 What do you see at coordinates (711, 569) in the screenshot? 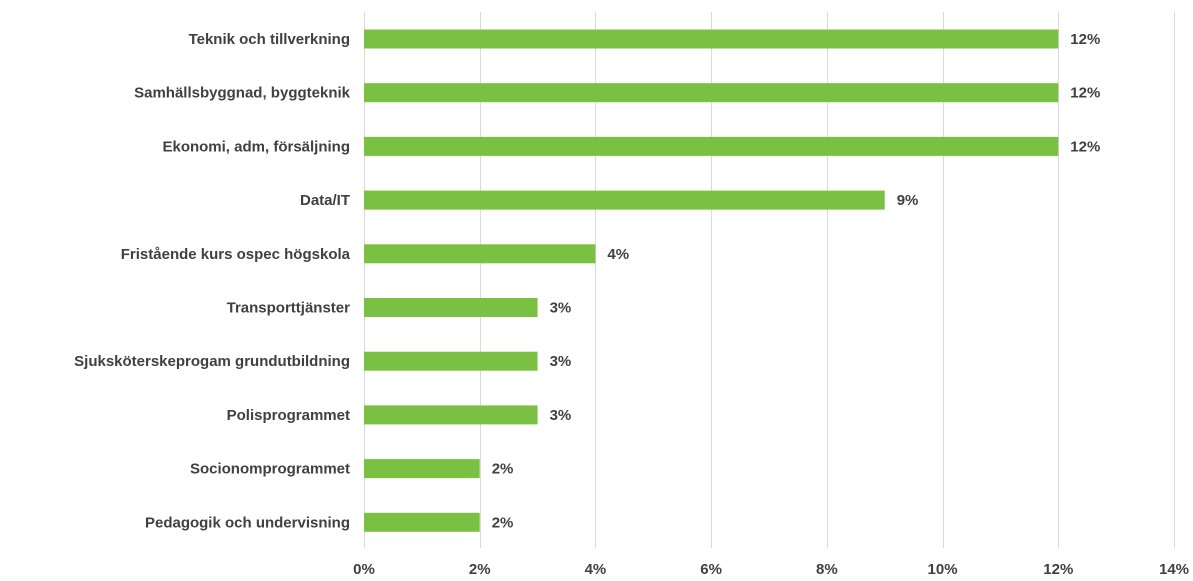
I see `x-tick-label: 6%` at bounding box center [711, 569].